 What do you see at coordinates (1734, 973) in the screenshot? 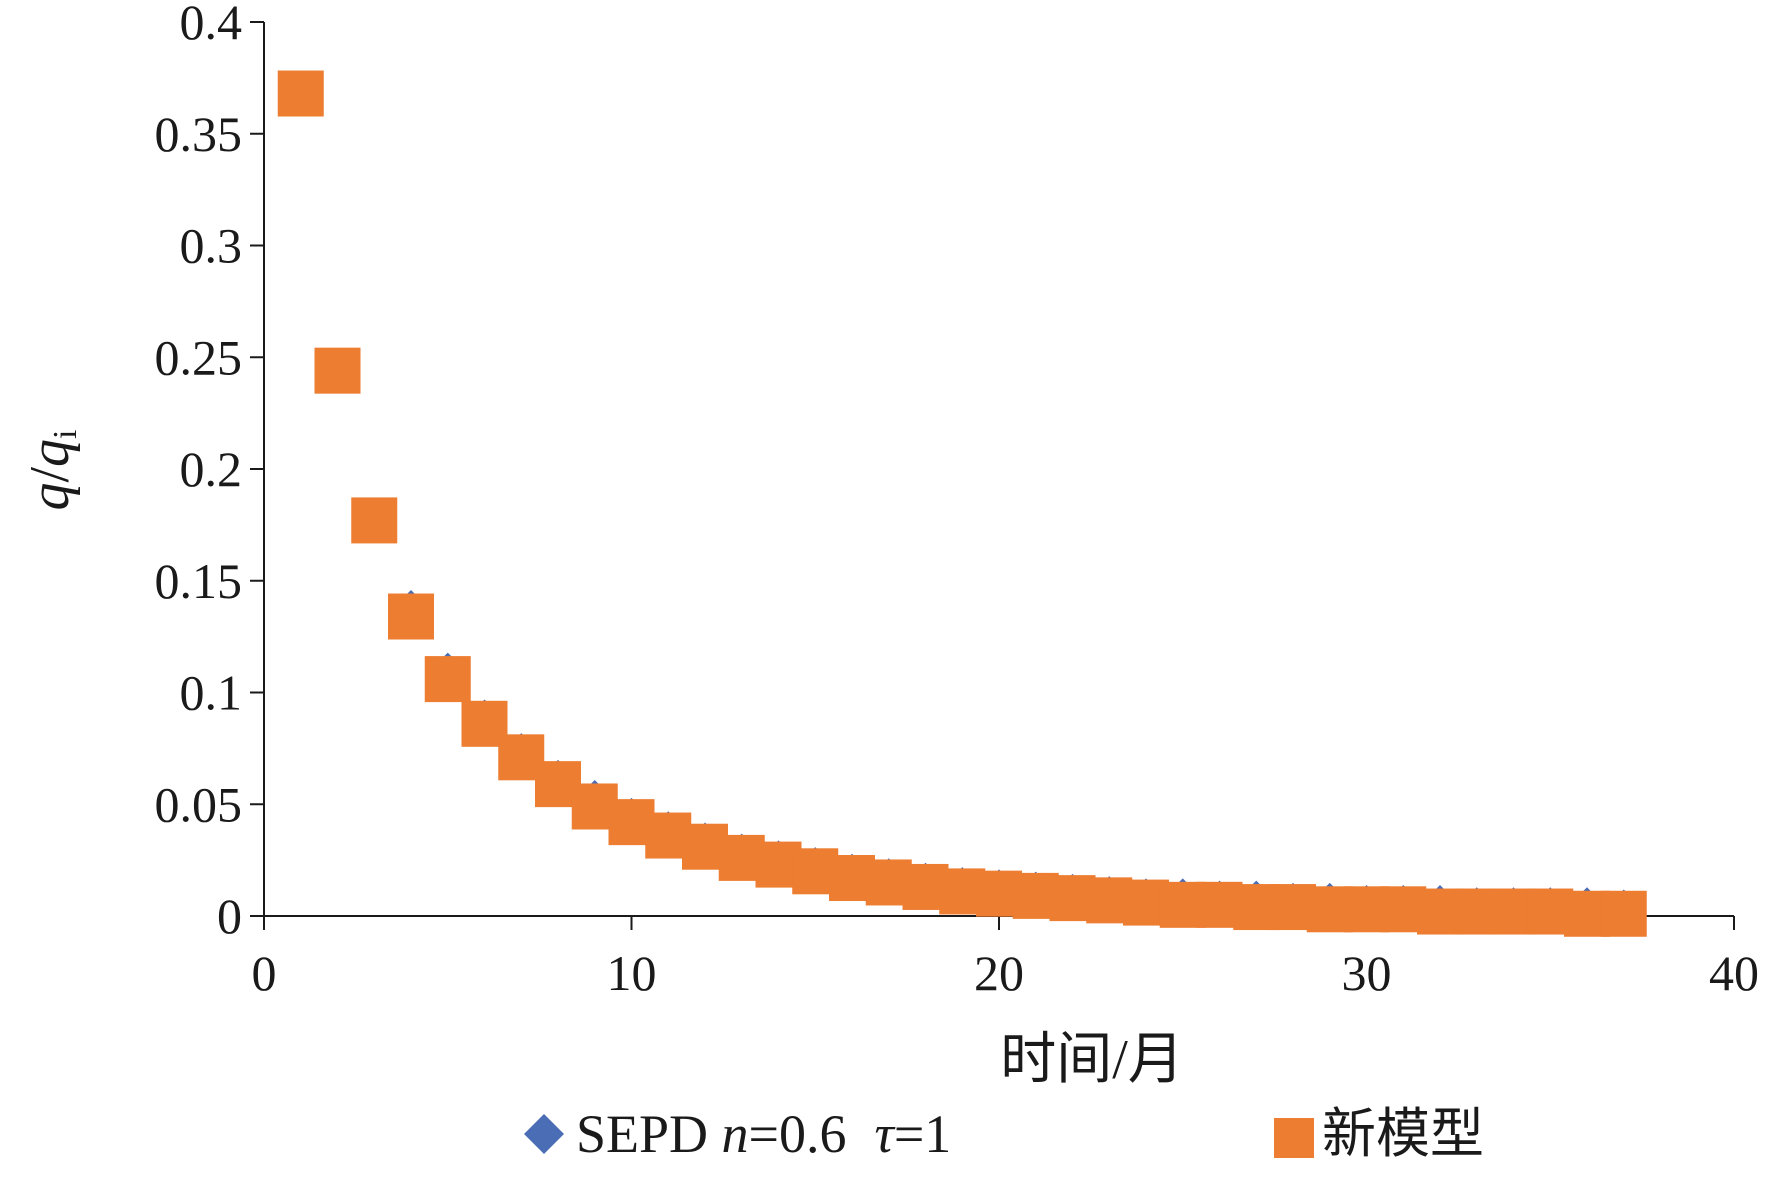
I see `x-tick-label: 40` at bounding box center [1734, 973].